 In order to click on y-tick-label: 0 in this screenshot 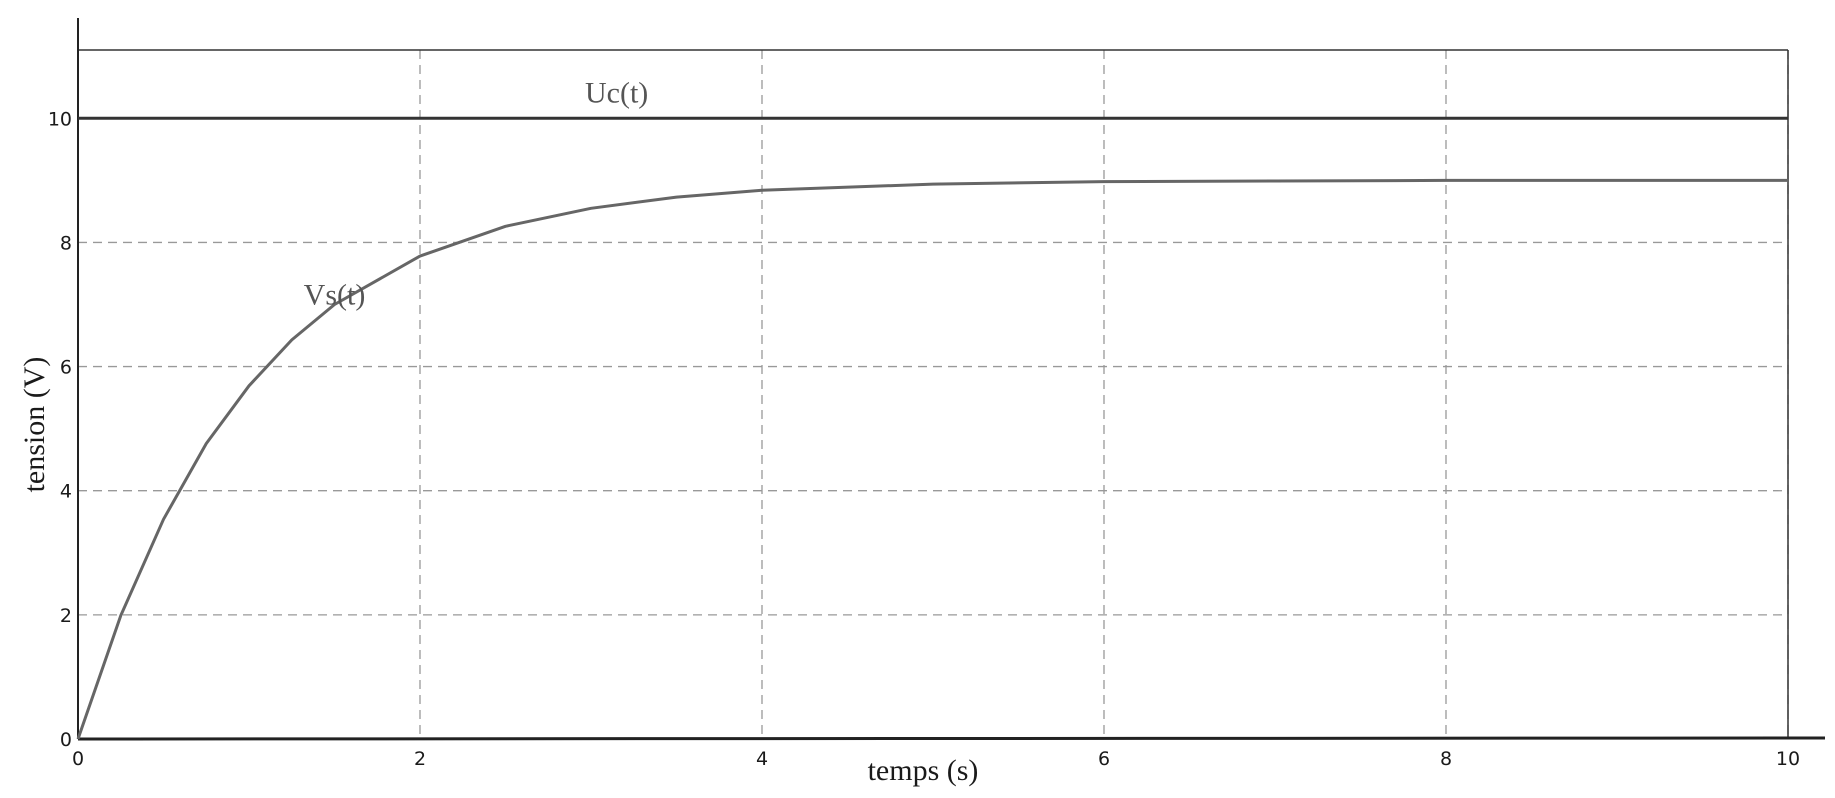, I will do `click(66, 740)`.